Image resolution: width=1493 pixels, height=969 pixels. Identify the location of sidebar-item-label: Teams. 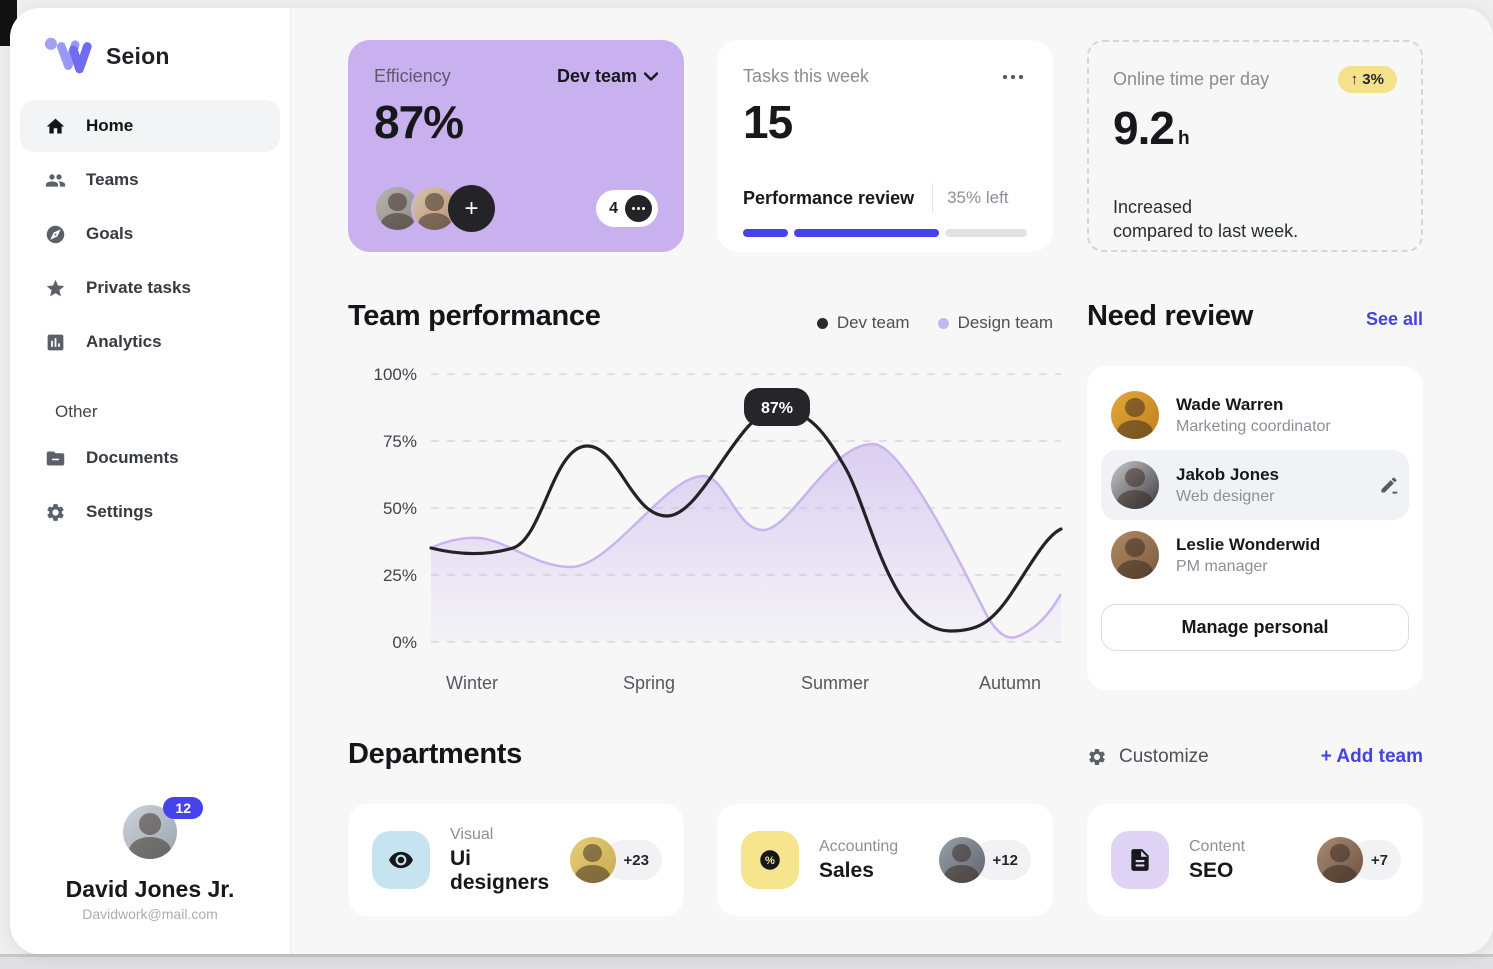
(112, 179).